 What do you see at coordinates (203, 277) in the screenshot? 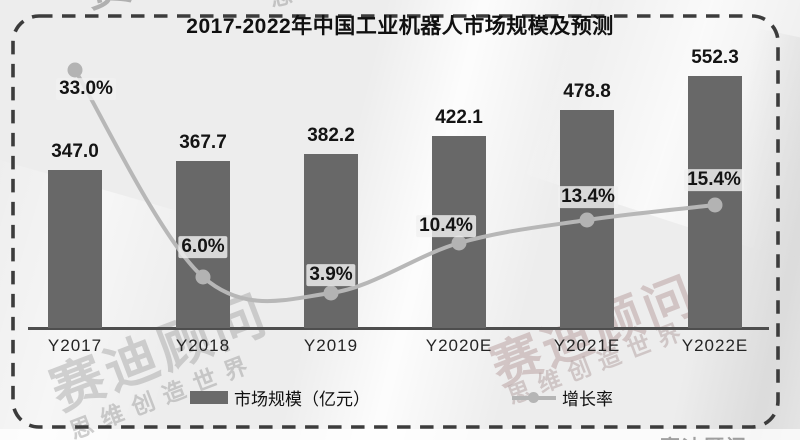
I see `growth-marker-Y2018` at bounding box center [203, 277].